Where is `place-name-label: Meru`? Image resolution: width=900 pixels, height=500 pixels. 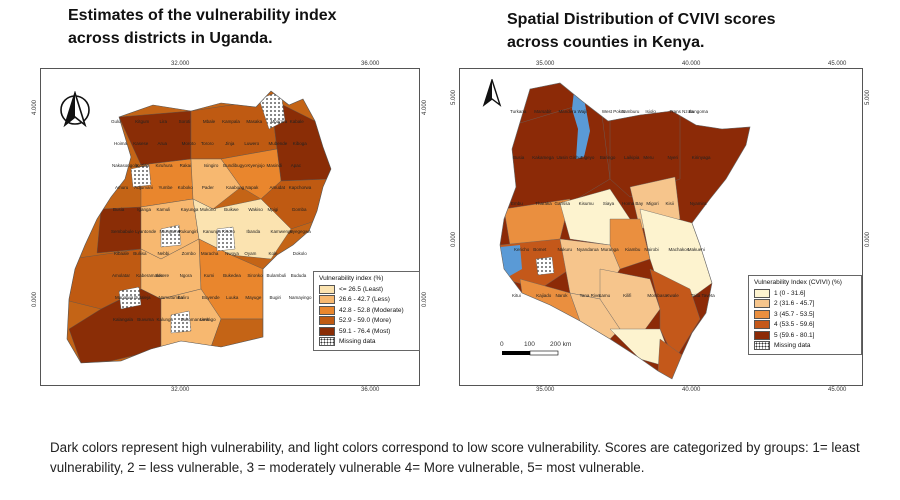
place-name-label: Meru is located at coordinates (648, 157).